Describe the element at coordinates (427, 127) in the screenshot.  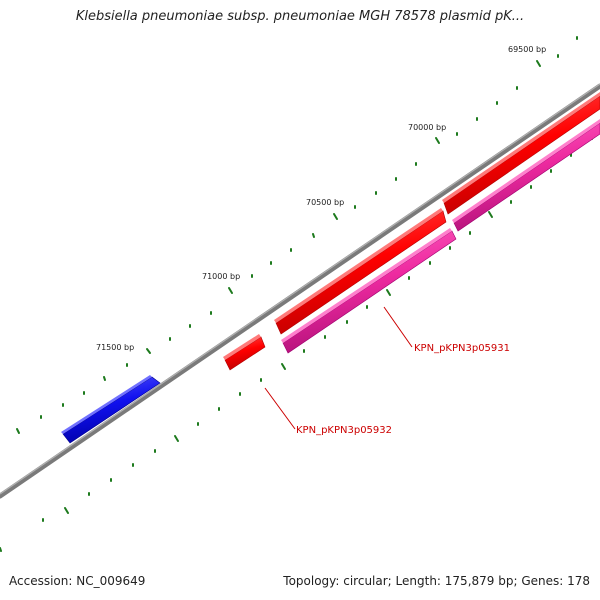
I see `tick-label-70000: 70000 bp` at that location.